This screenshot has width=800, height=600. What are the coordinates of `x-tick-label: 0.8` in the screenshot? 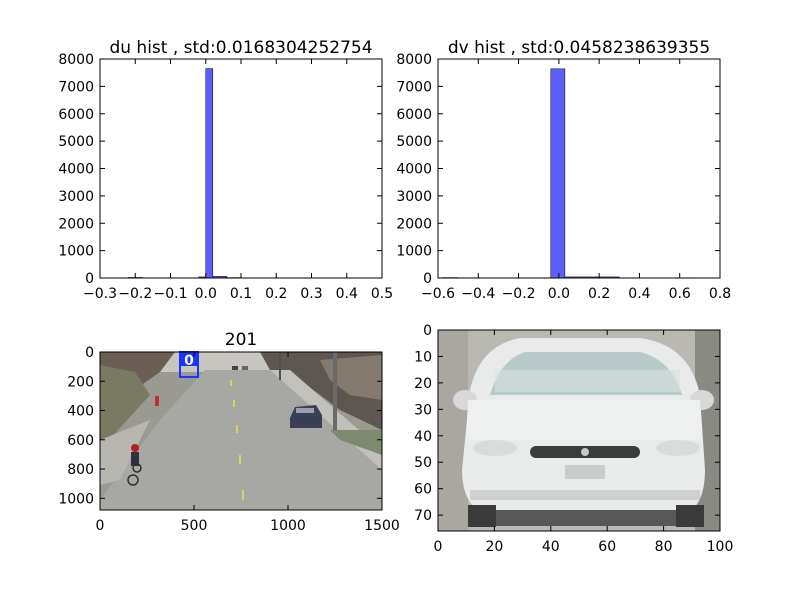 It's located at (720, 294).